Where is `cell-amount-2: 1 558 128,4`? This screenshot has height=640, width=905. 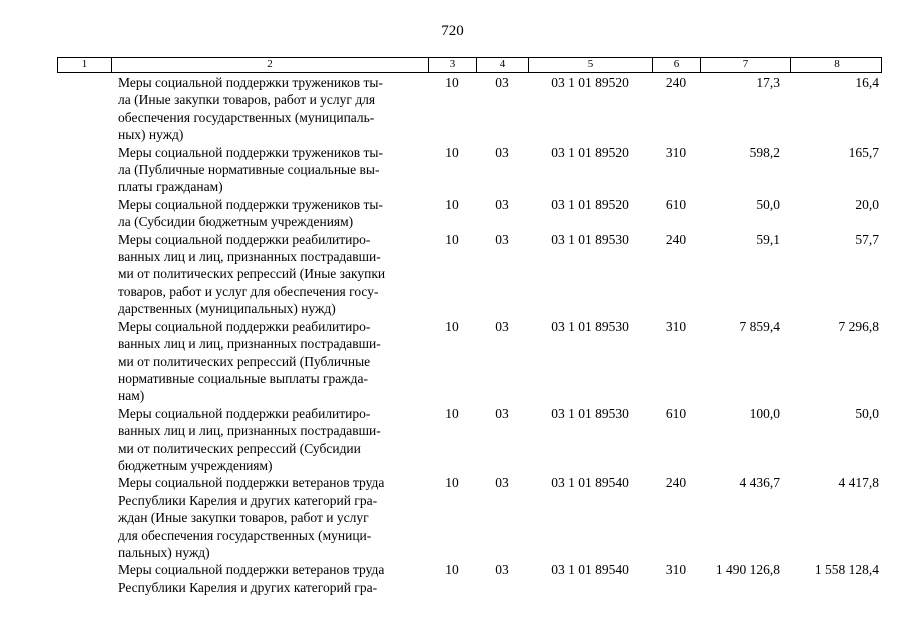
cell-amount-2: 1 558 128,4 is located at coordinates (846, 570).